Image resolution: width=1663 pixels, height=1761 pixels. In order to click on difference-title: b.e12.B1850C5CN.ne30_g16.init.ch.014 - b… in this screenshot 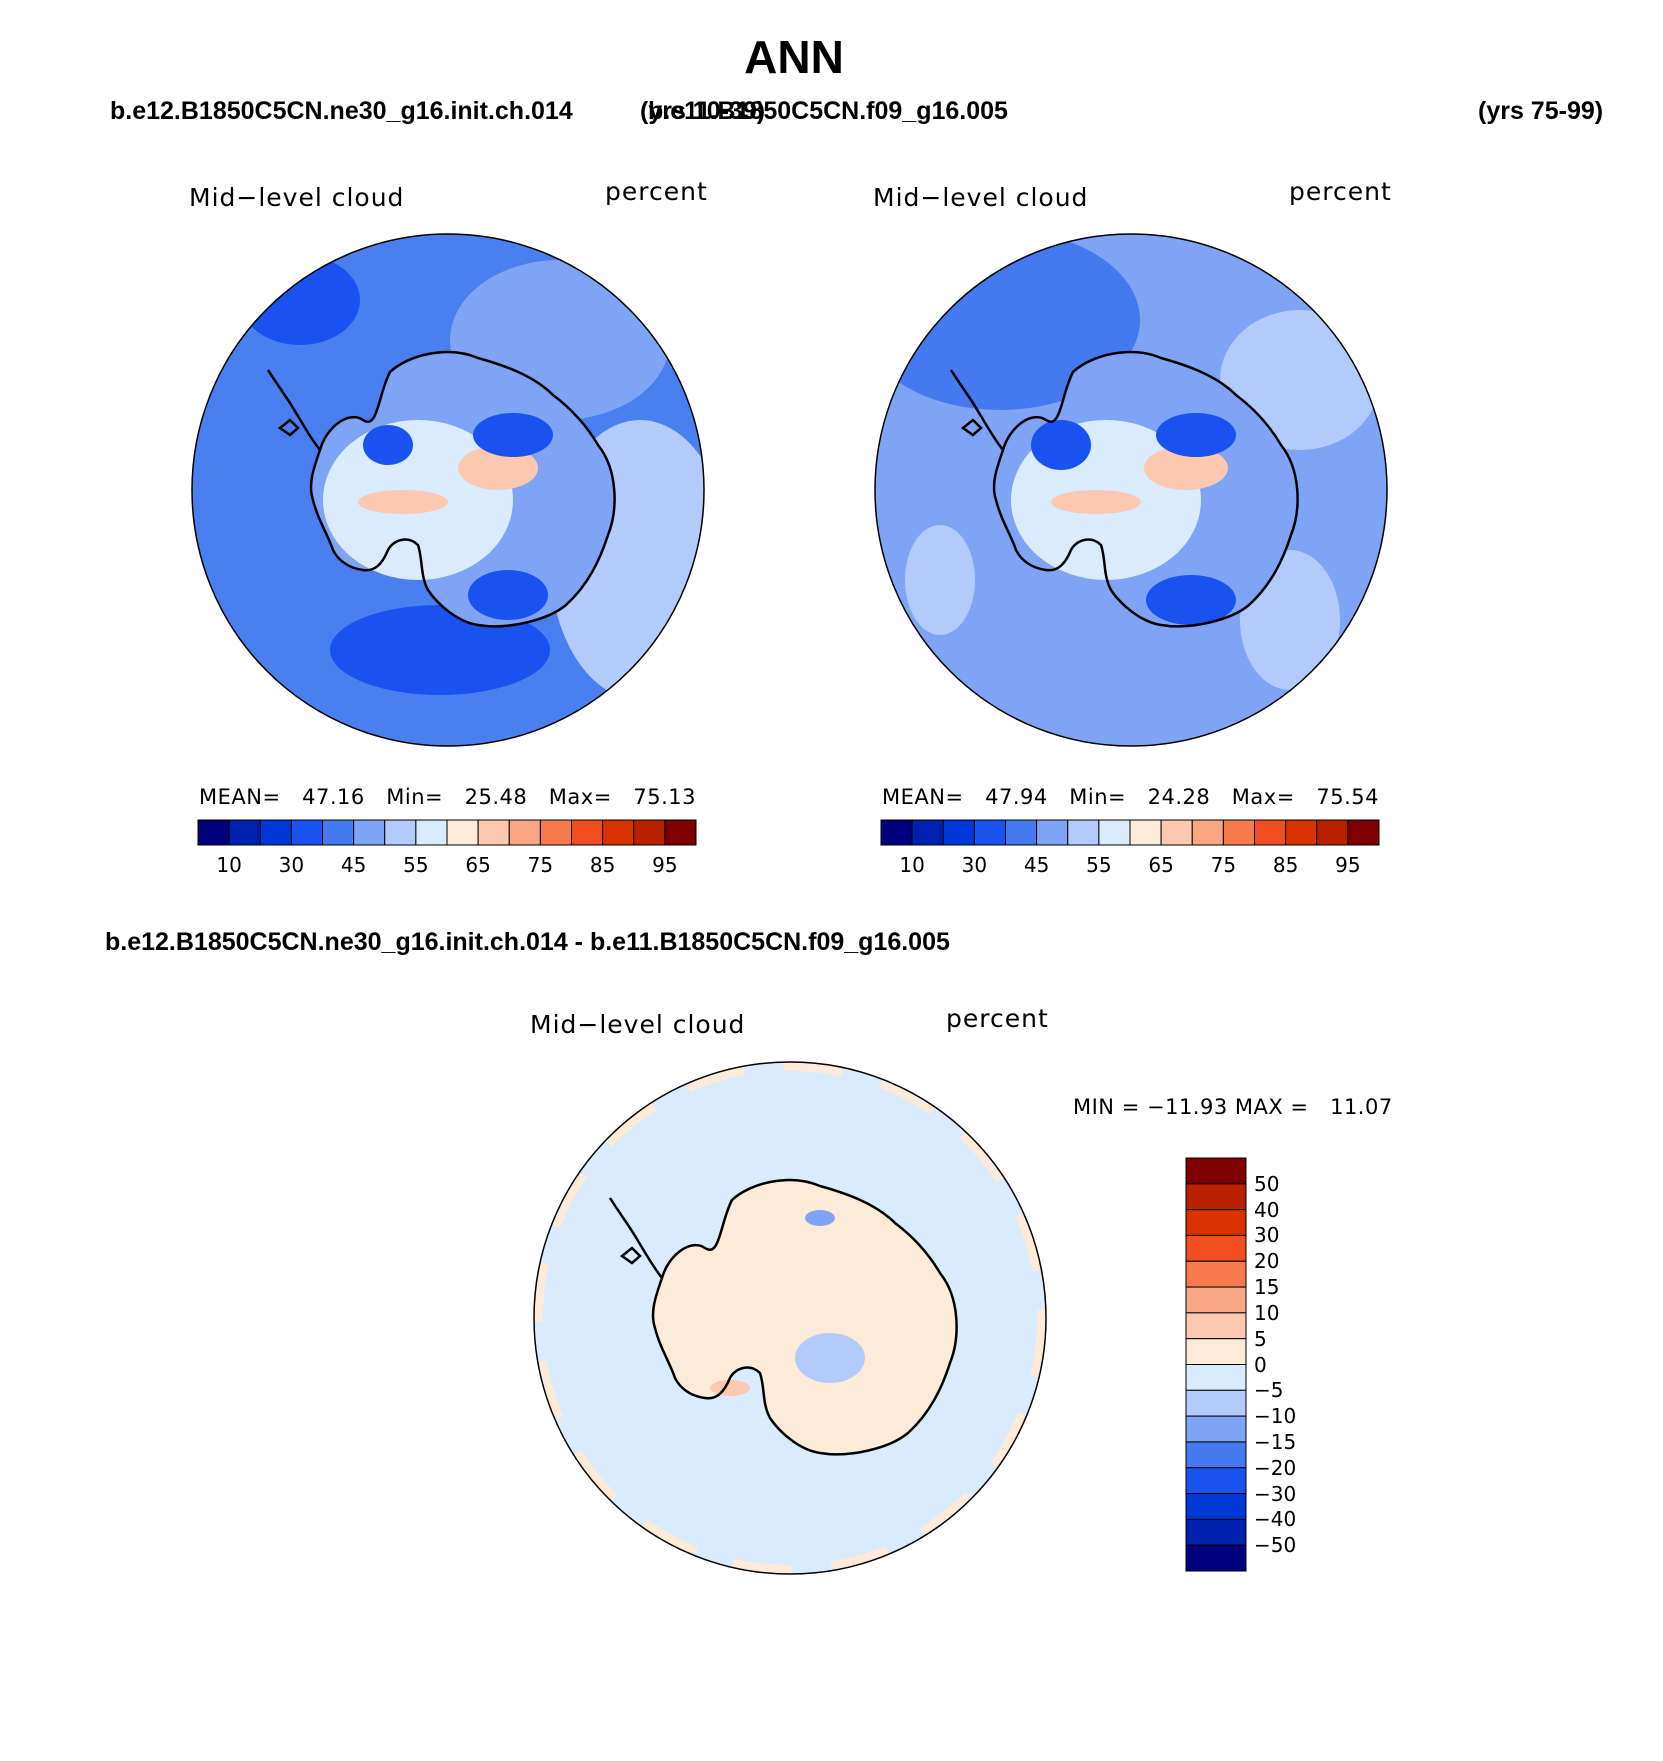, I will do `click(527, 942)`.